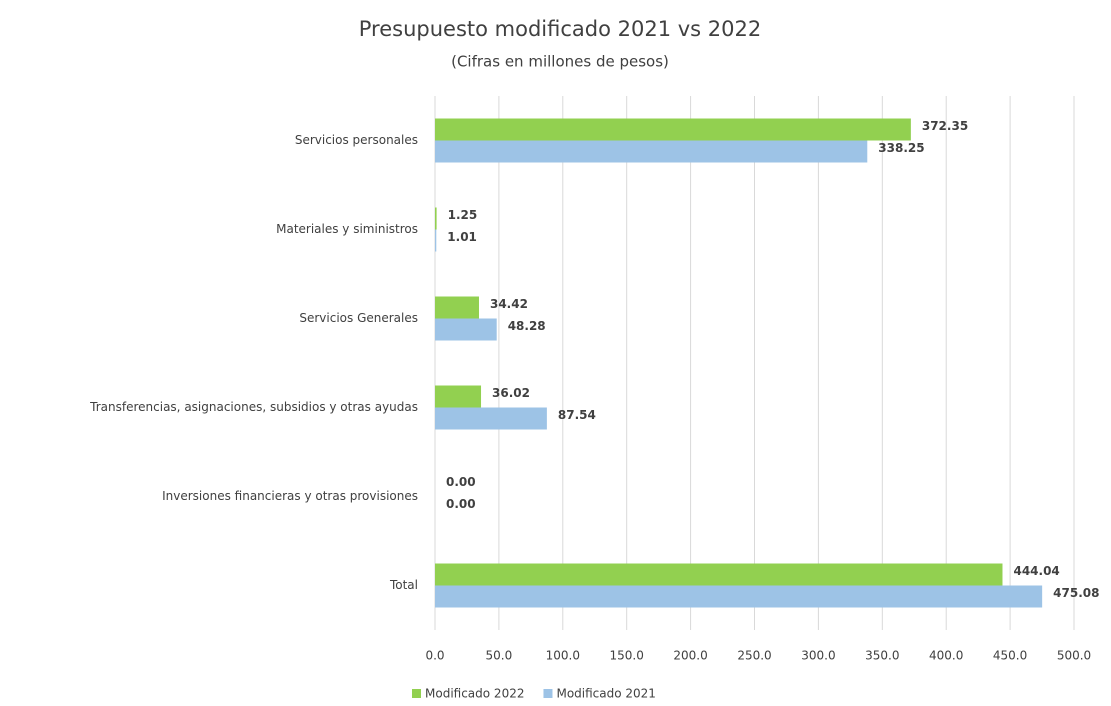  I want to click on x-tick-label: 100.0, so click(563, 656).